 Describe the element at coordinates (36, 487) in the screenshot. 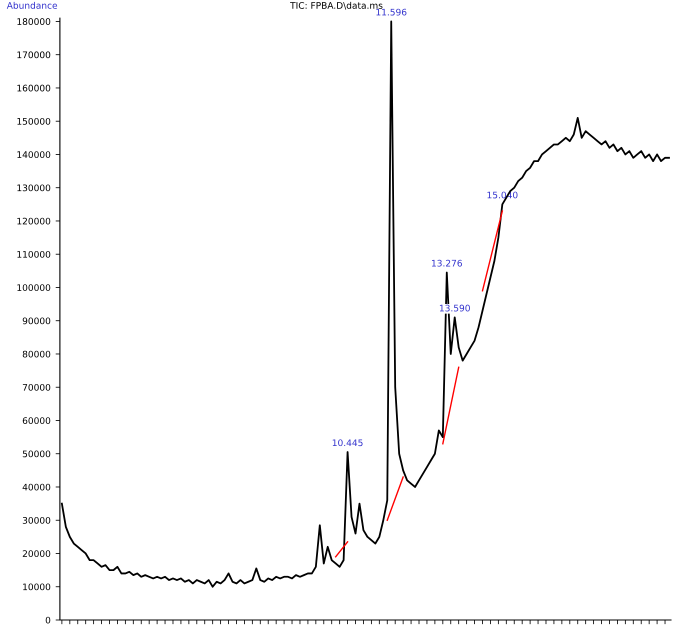

I see `y-tick-label: 40000` at that location.